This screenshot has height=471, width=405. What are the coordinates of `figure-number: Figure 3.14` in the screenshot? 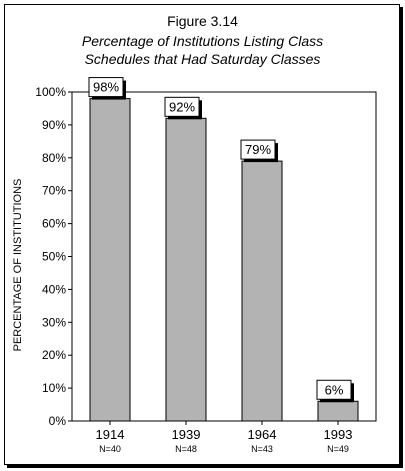 It's located at (202, 21).